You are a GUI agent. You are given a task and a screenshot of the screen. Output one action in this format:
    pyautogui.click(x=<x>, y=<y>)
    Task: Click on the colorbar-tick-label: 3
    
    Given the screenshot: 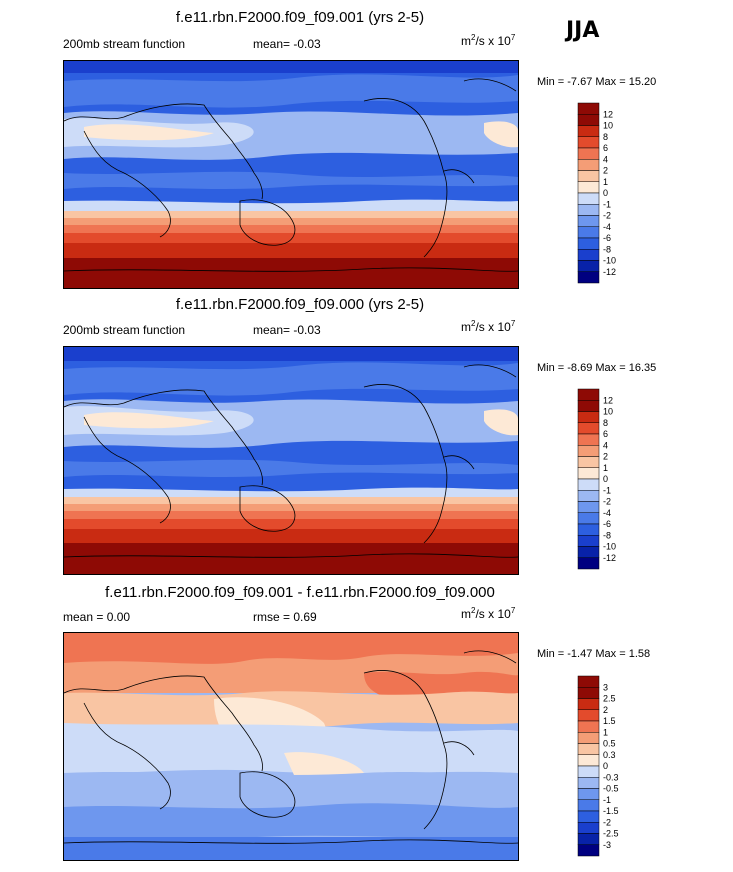 What is the action you would take?
    pyautogui.click(x=605, y=687)
    